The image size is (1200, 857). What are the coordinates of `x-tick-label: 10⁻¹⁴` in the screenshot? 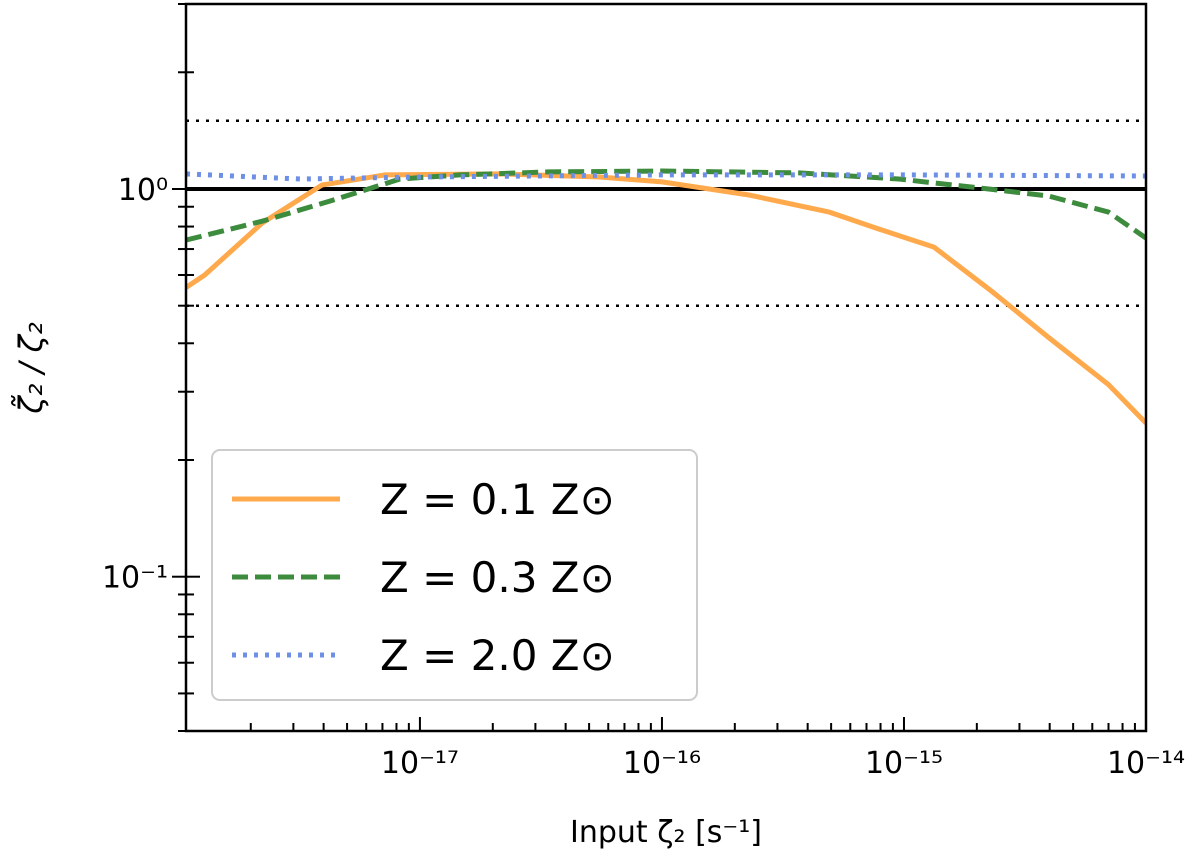 It's located at (1146, 763).